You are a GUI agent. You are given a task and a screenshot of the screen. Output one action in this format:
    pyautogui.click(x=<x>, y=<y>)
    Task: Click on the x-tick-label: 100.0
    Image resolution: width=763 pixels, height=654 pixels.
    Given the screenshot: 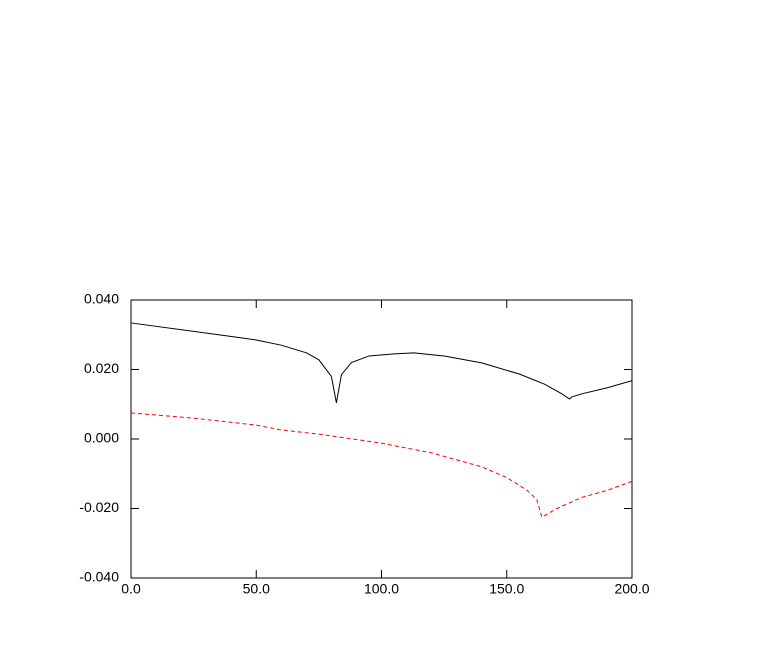 What is the action you would take?
    pyautogui.click(x=381, y=589)
    